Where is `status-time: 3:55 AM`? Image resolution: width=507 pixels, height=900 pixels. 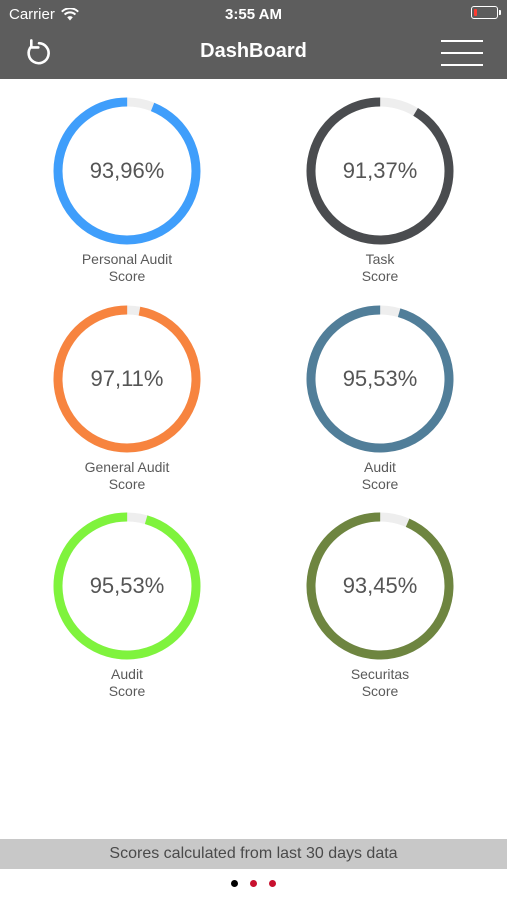 status-time: 3:55 AM is located at coordinates (253, 14).